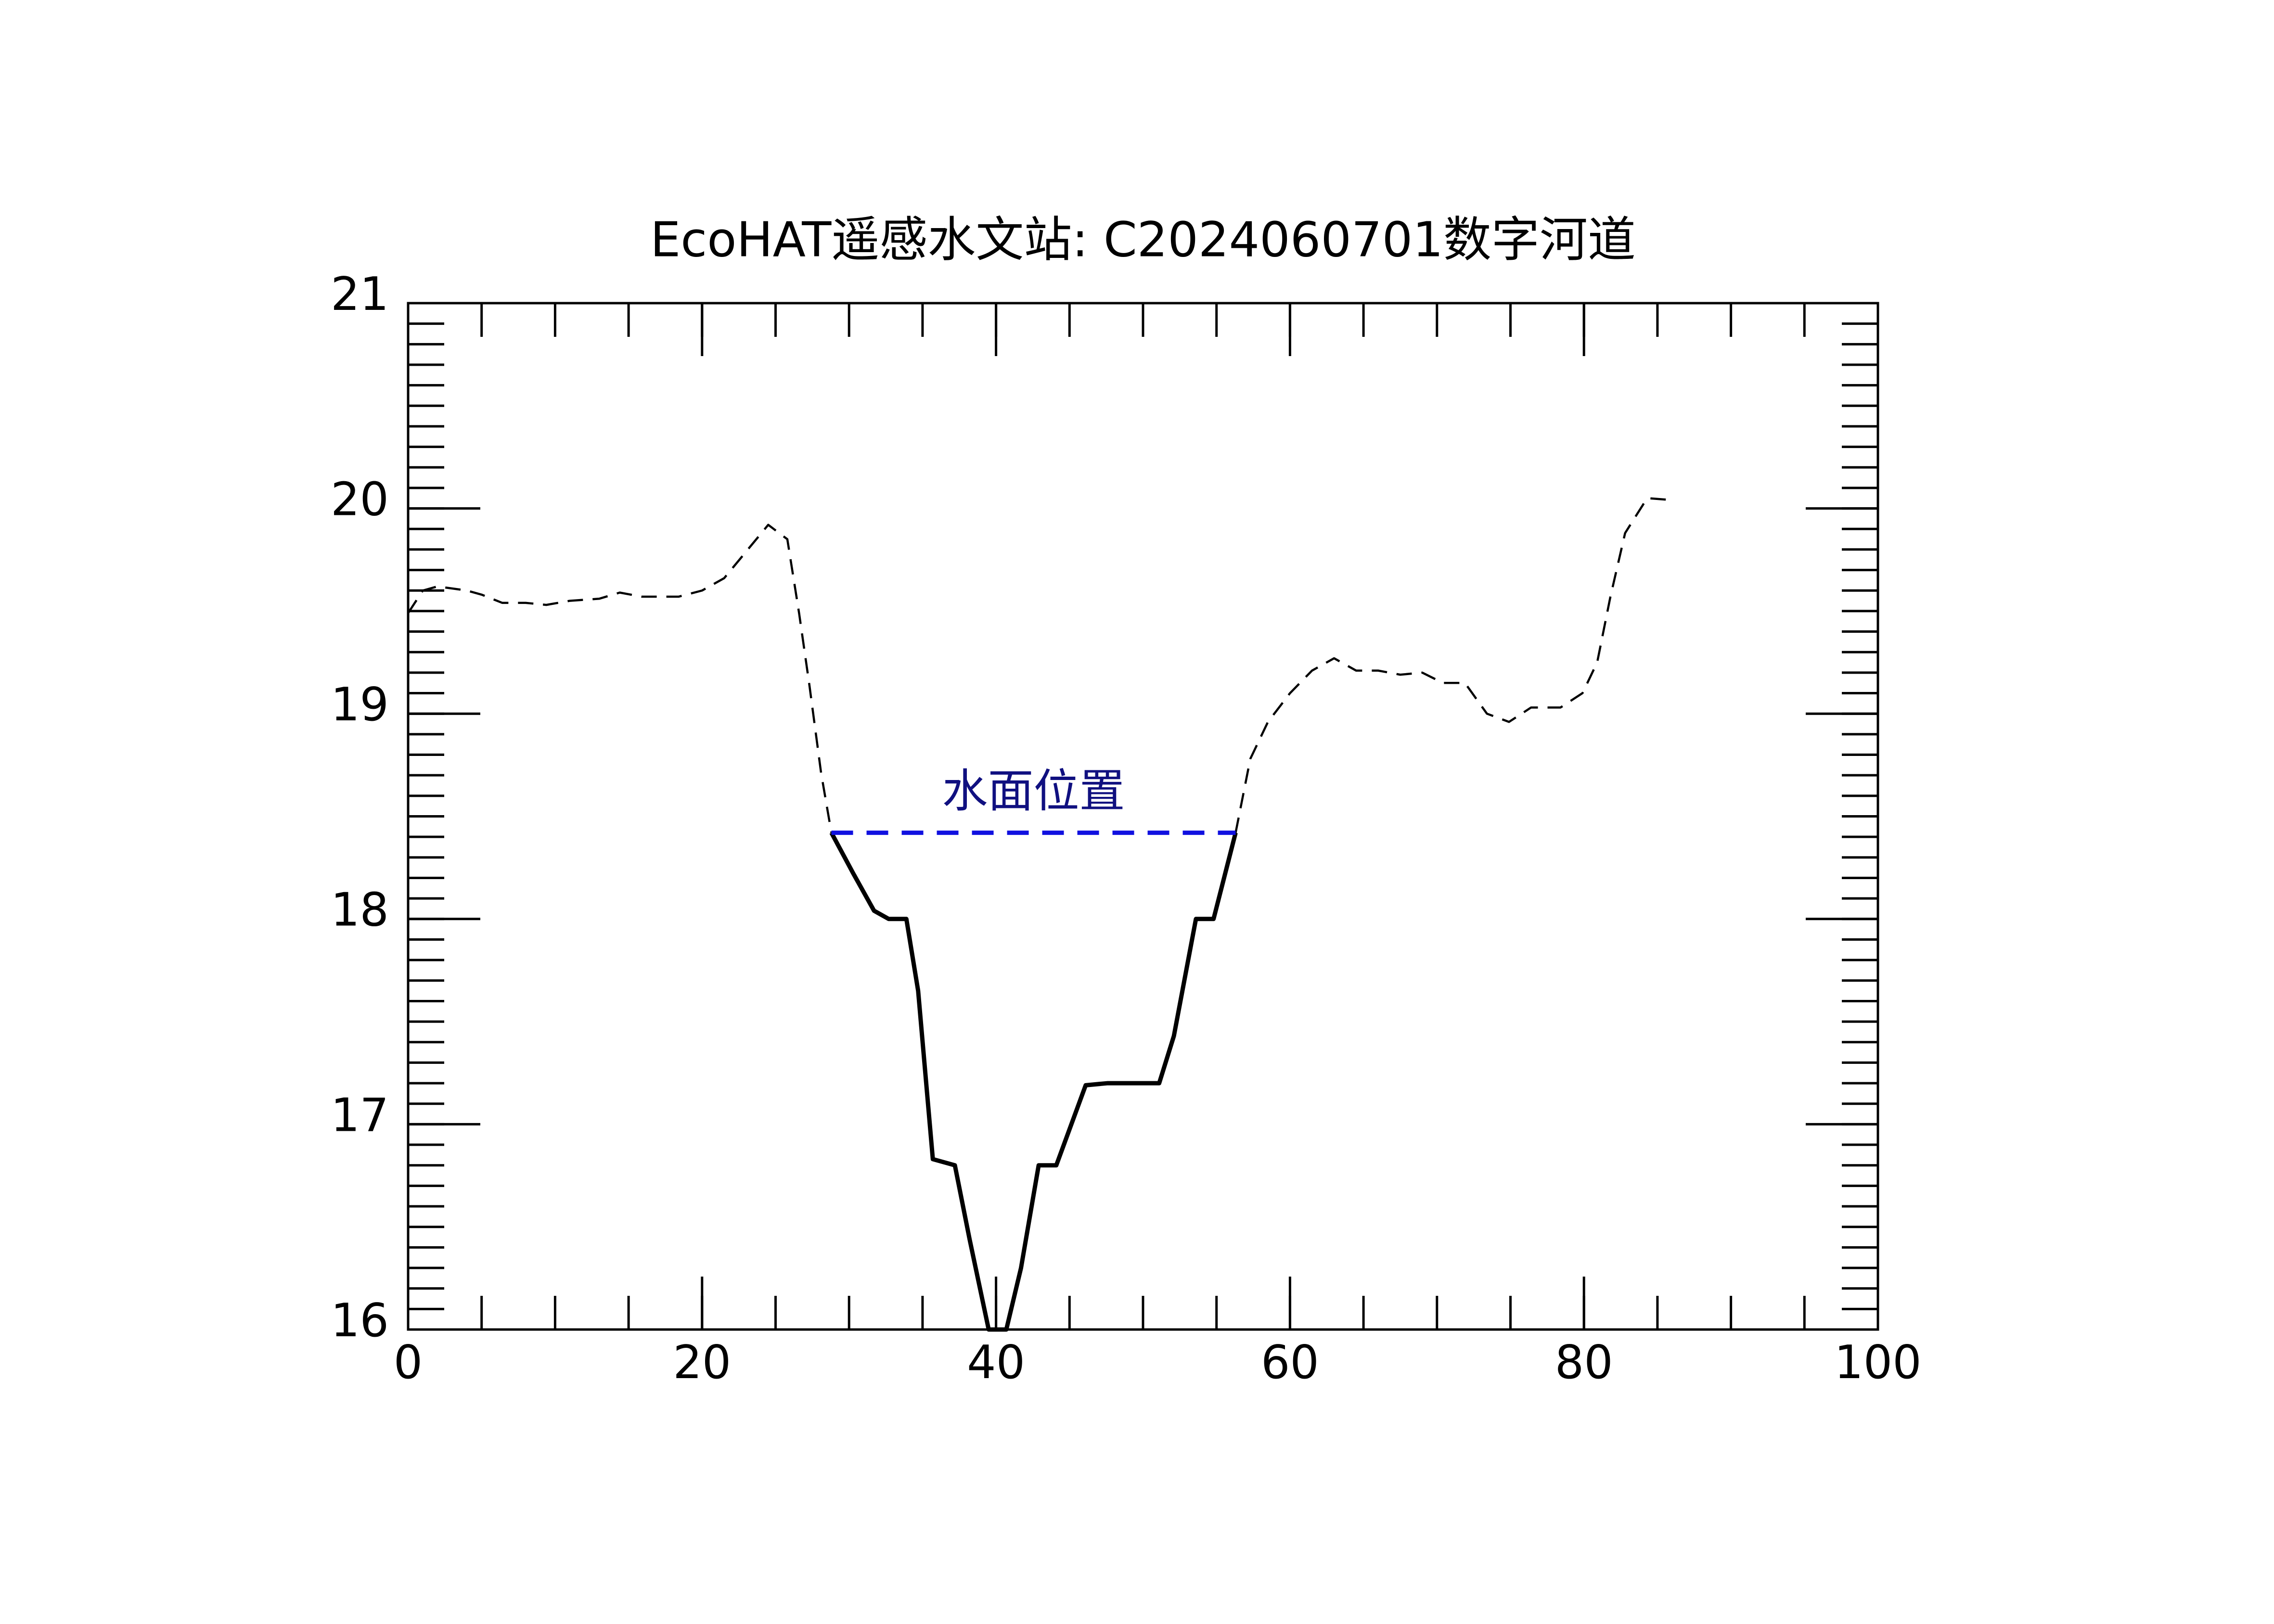 The height and width of the screenshot is (1624, 2274). I want to click on y-tick-label: 16, so click(360, 1320).